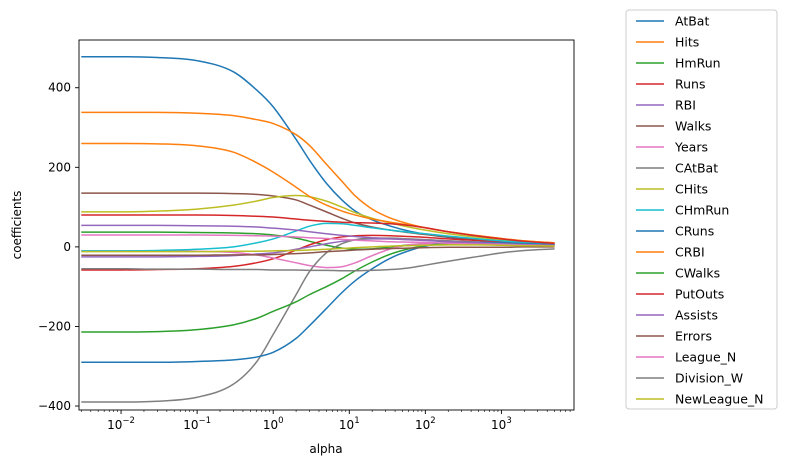 Image resolution: width=788 pixels, height=467 pixels. I want to click on legend-item-division-w: Division_W, so click(689, 378).